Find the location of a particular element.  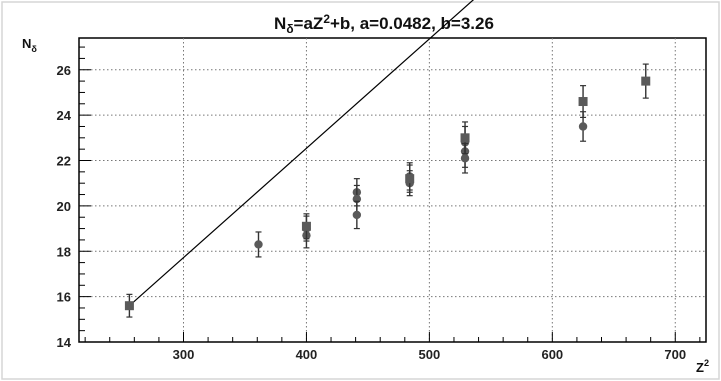

y-tick-labels: 14 16 18 20 22 24 26 is located at coordinates (64, 206).